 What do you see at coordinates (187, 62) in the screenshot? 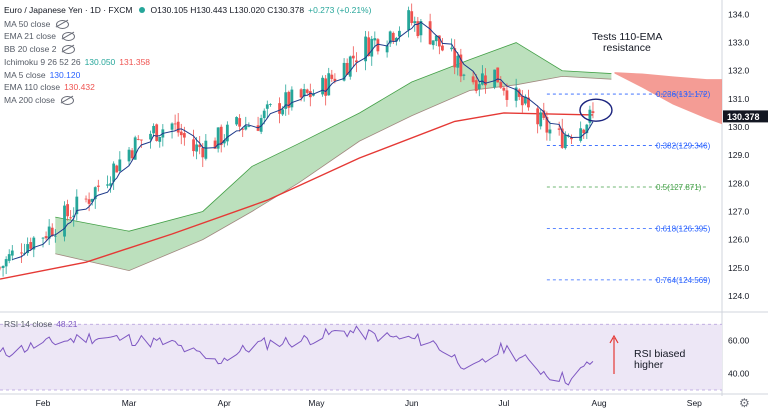
I see `legend-item: Ichimoku 9 26 52 26 130.050 131.358` at bounding box center [187, 62].